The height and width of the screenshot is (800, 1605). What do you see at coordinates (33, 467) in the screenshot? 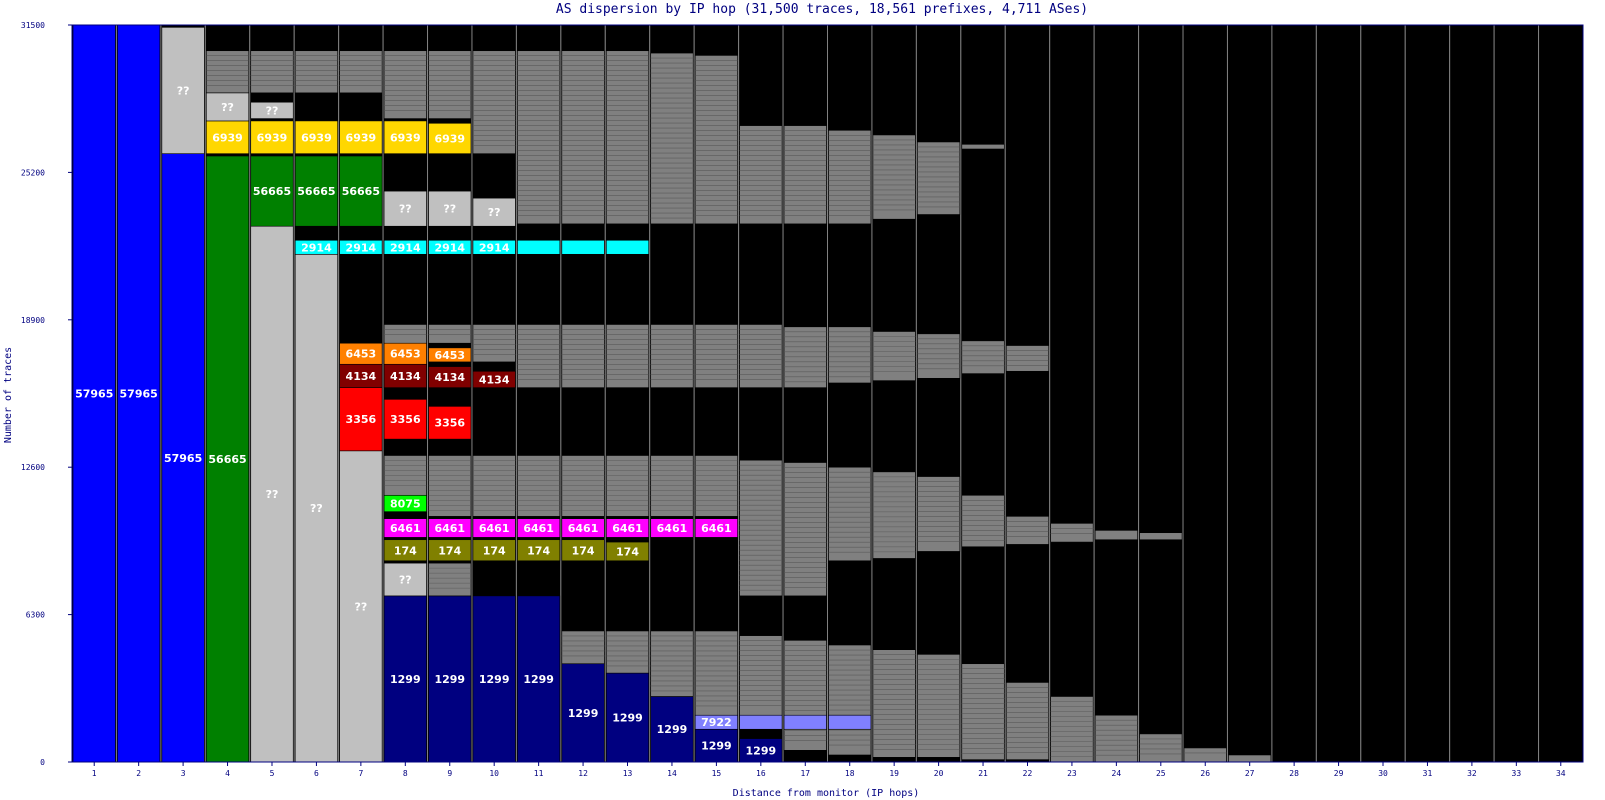
I see `y-tick-label: 12600` at bounding box center [33, 467].